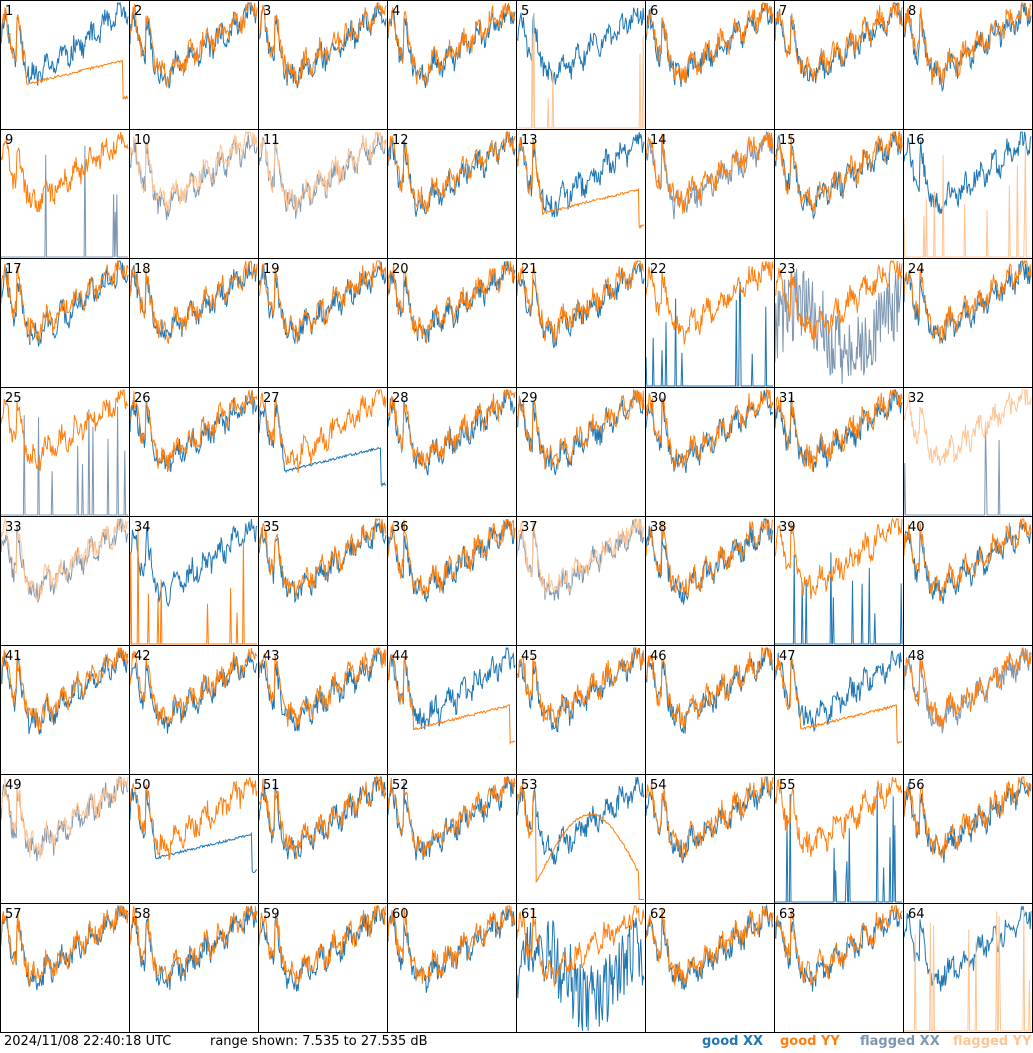  I want to click on panel-35-yy-line, so click(322, 559).